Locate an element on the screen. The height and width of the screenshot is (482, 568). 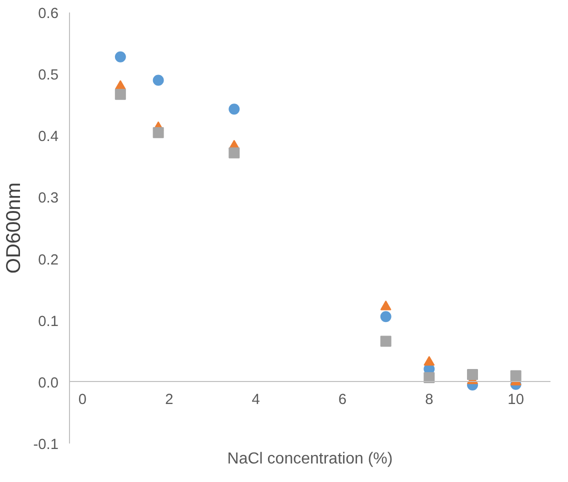
x-tick-label: 6 is located at coordinates (342, 400).